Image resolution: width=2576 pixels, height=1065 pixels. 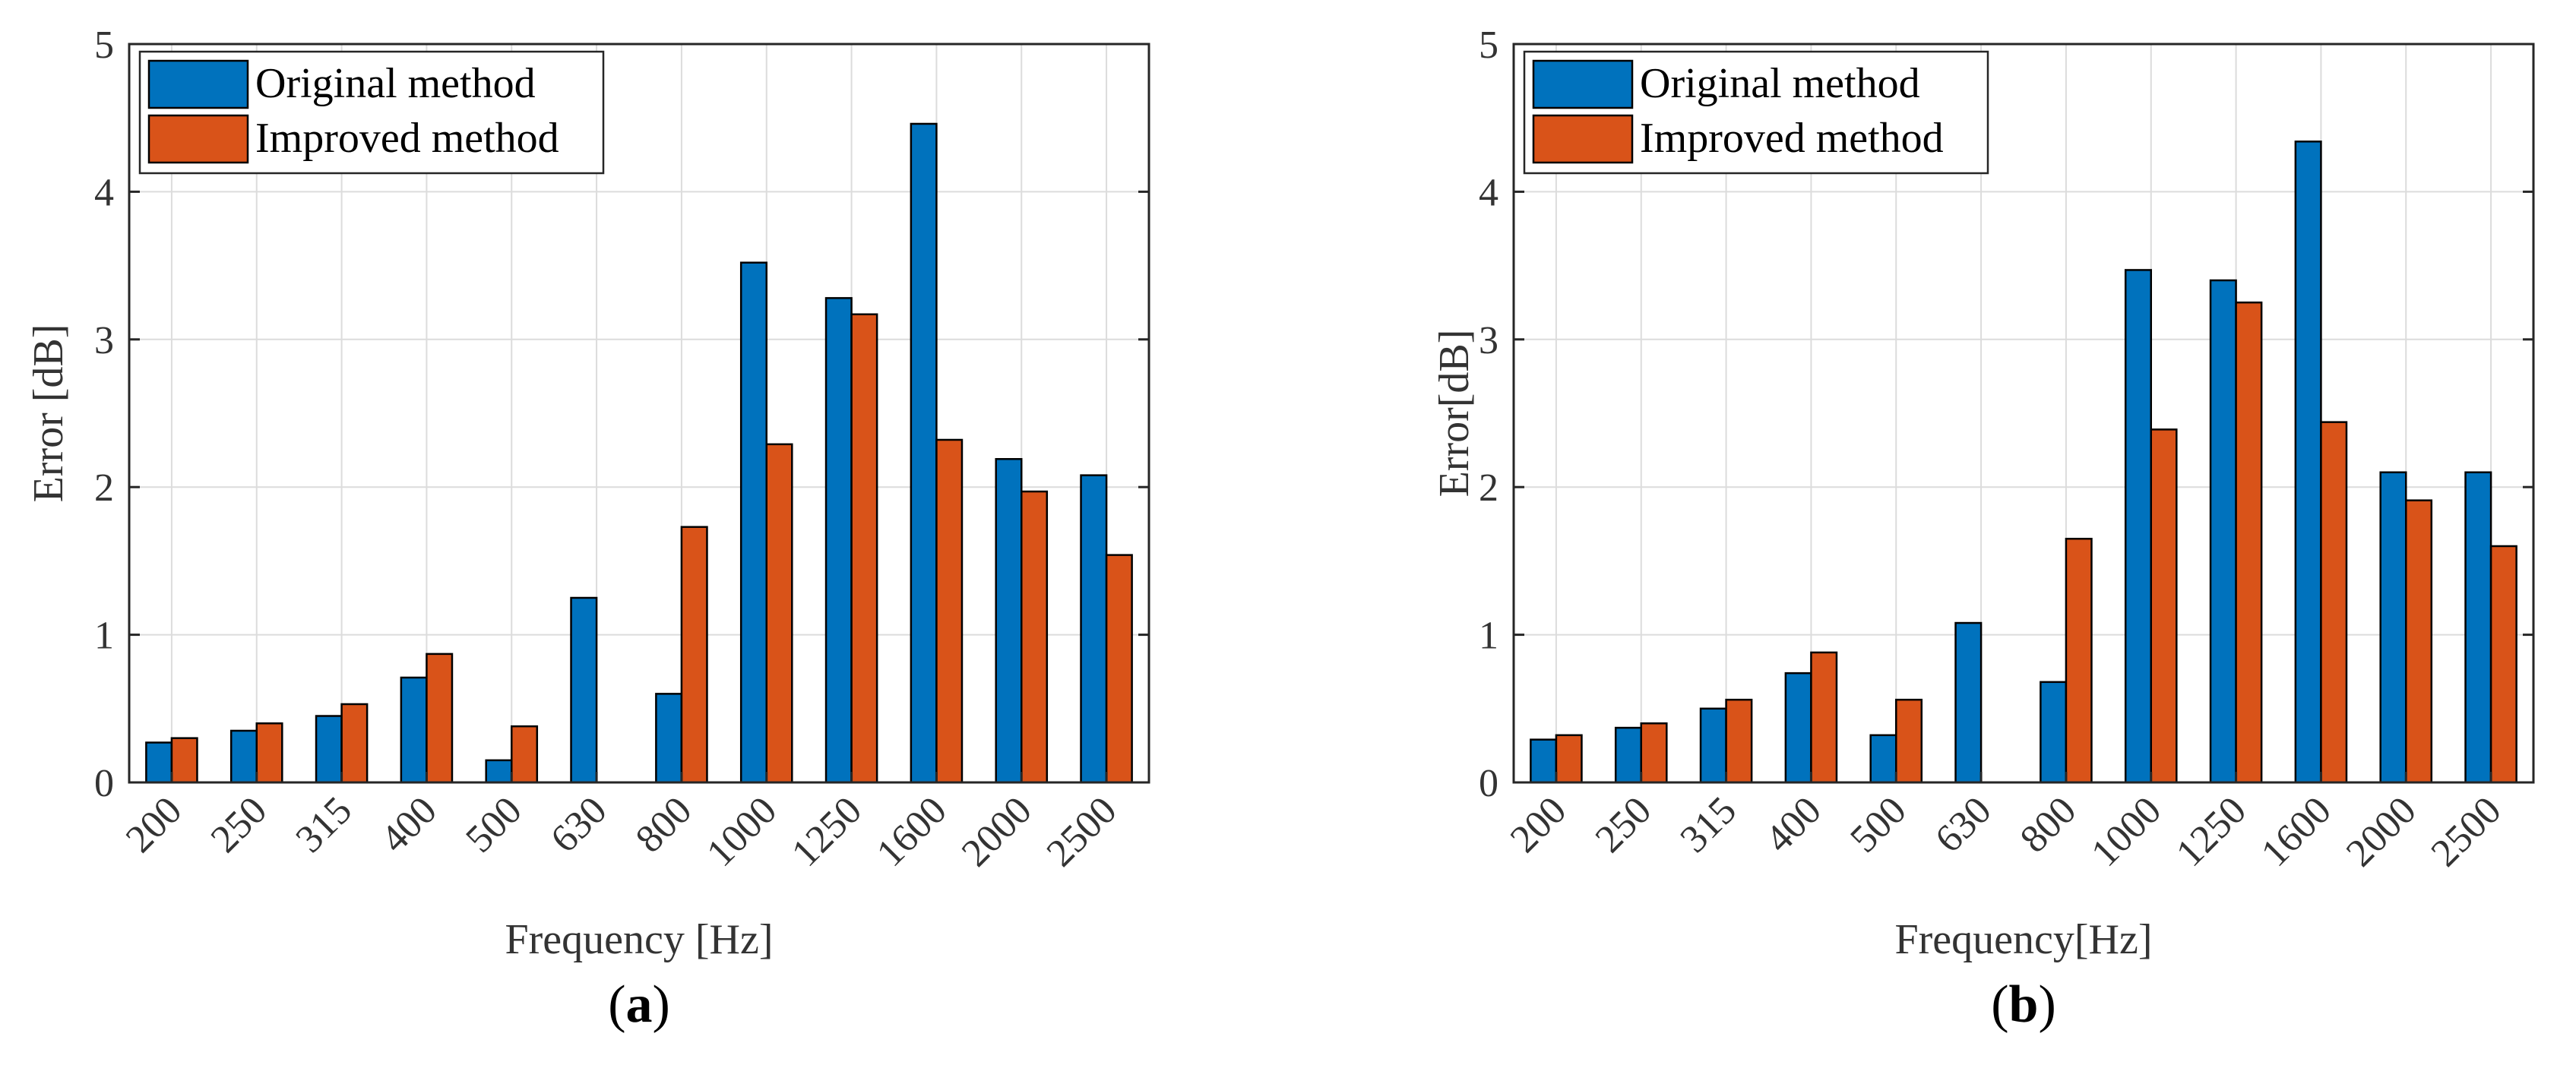 What do you see at coordinates (1454, 414) in the screenshot?
I see `y-axis-label: Error[dB]` at bounding box center [1454, 414].